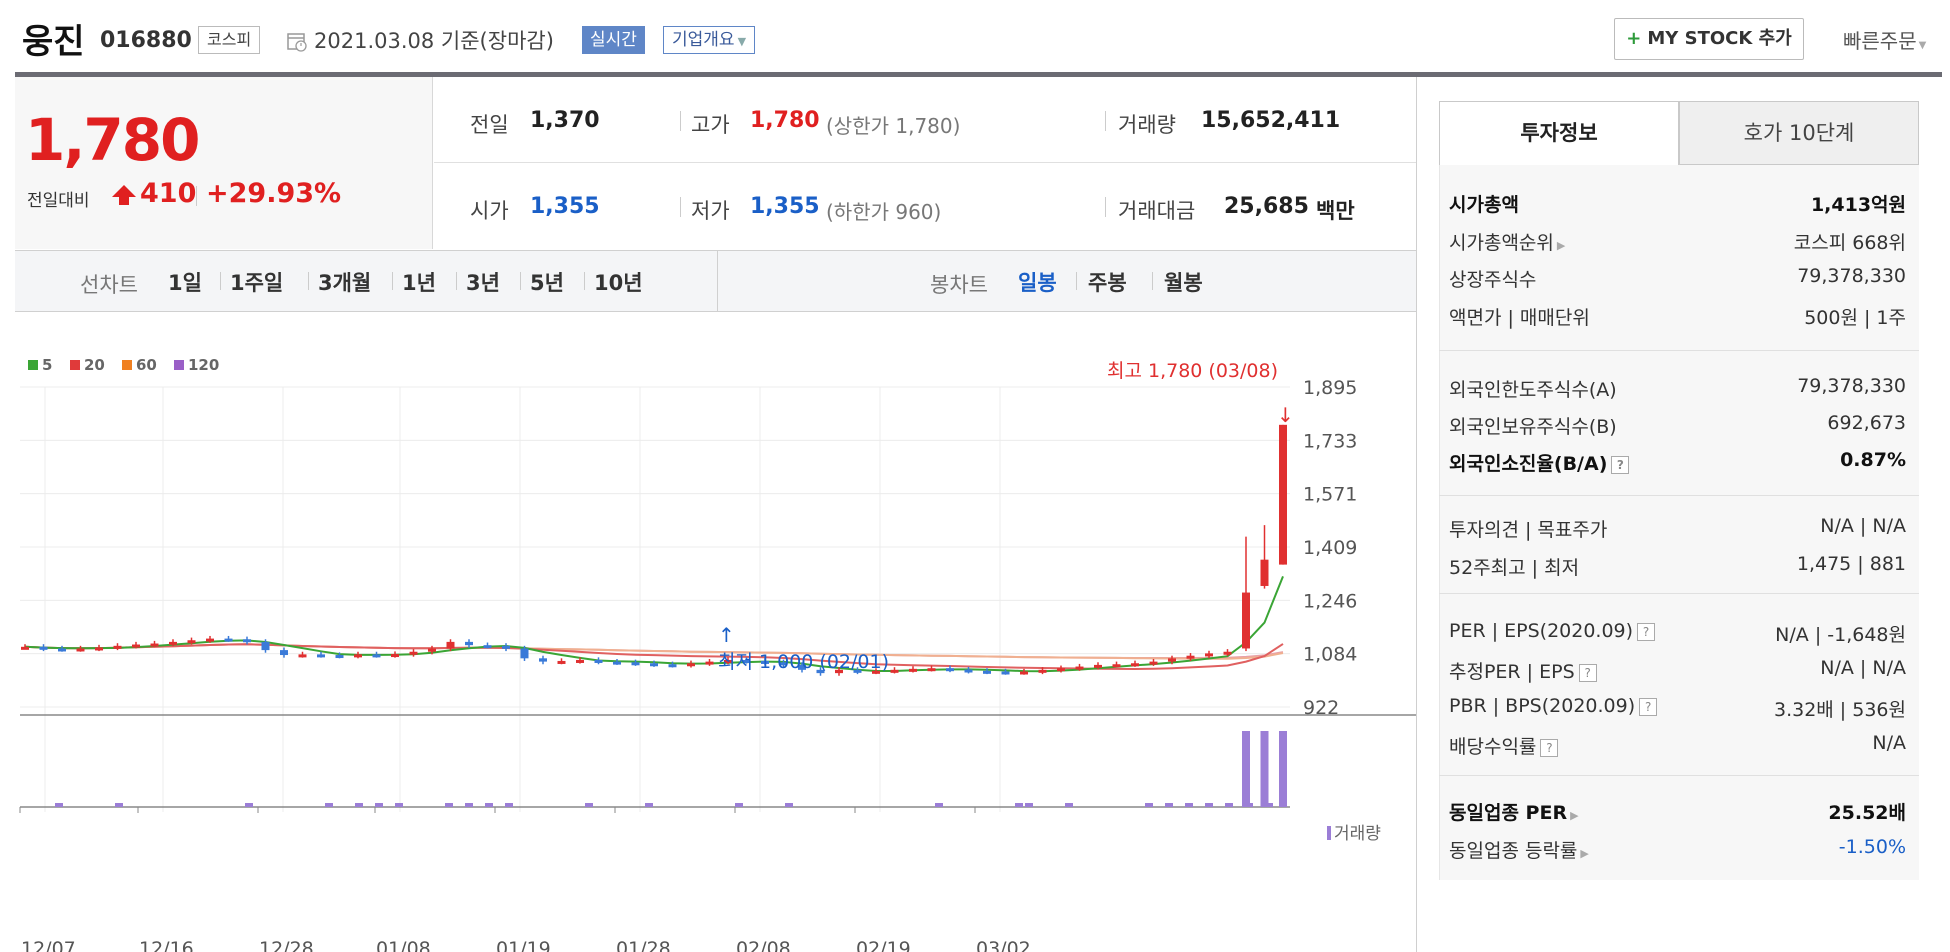 This screenshot has width=1950, height=952. Describe the element at coordinates (1880, 41) in the screenshot. I see `quick-order-label: 빠른주문` at that location.